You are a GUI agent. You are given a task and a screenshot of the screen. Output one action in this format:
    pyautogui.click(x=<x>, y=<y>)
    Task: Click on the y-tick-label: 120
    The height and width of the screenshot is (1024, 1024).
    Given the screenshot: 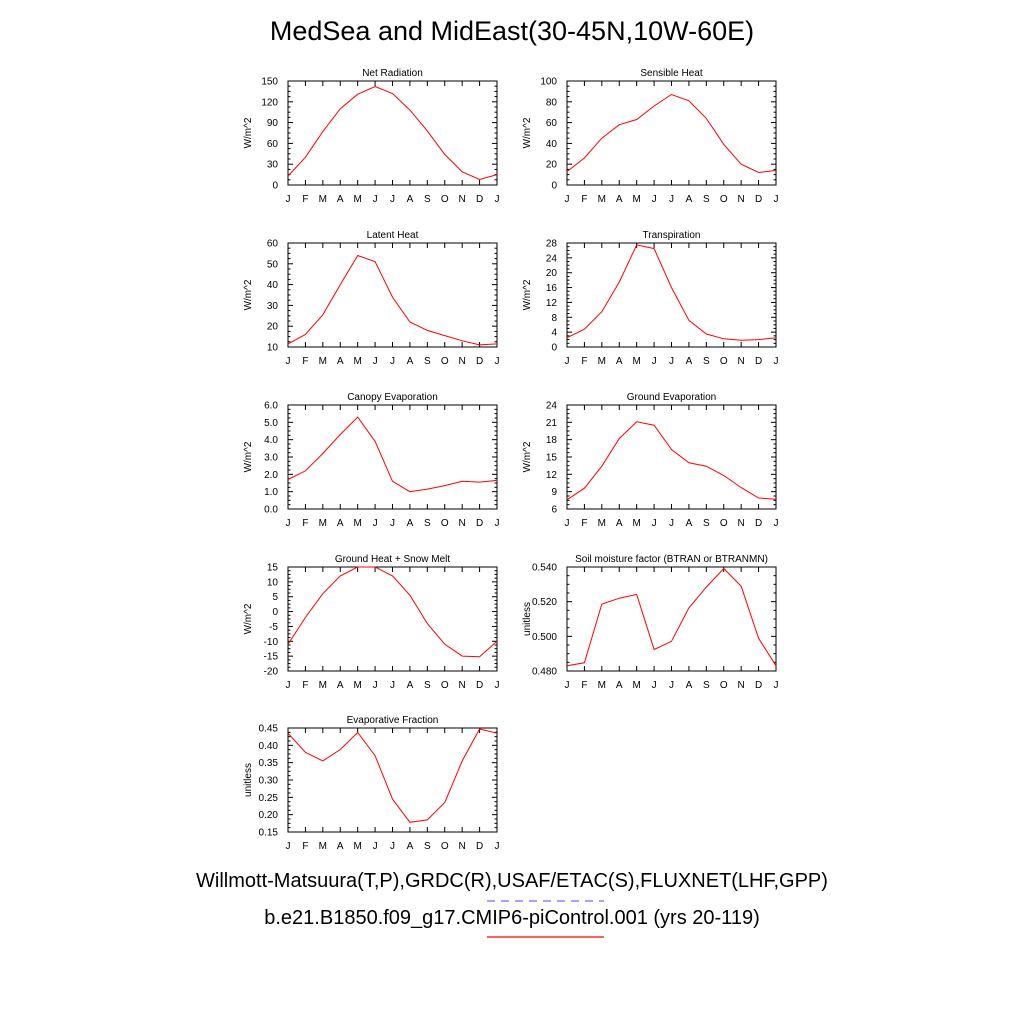 What is the action you would take?
    pyautogui.click(x=269, y=102)
    